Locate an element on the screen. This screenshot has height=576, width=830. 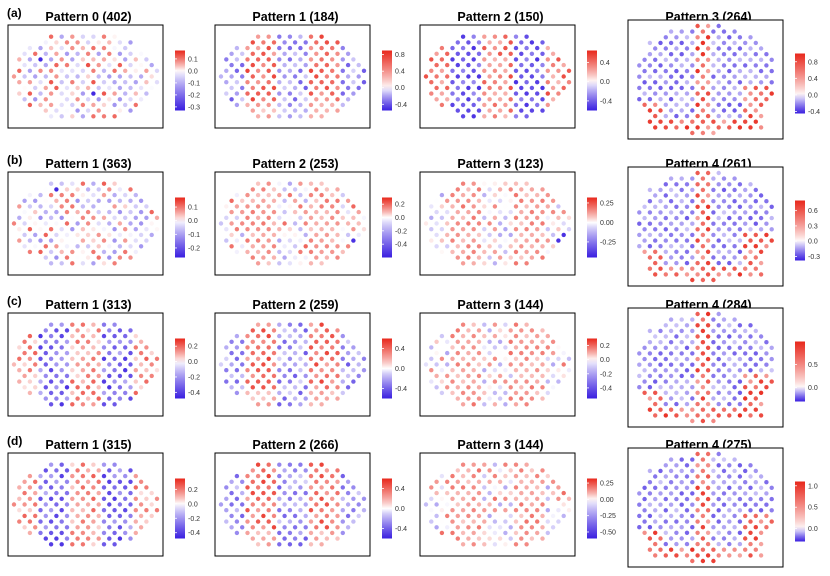
heatmap-panel: Pattern 3 (144)0.250.00-0.25-0.50 is located at coordinates (517, 497).